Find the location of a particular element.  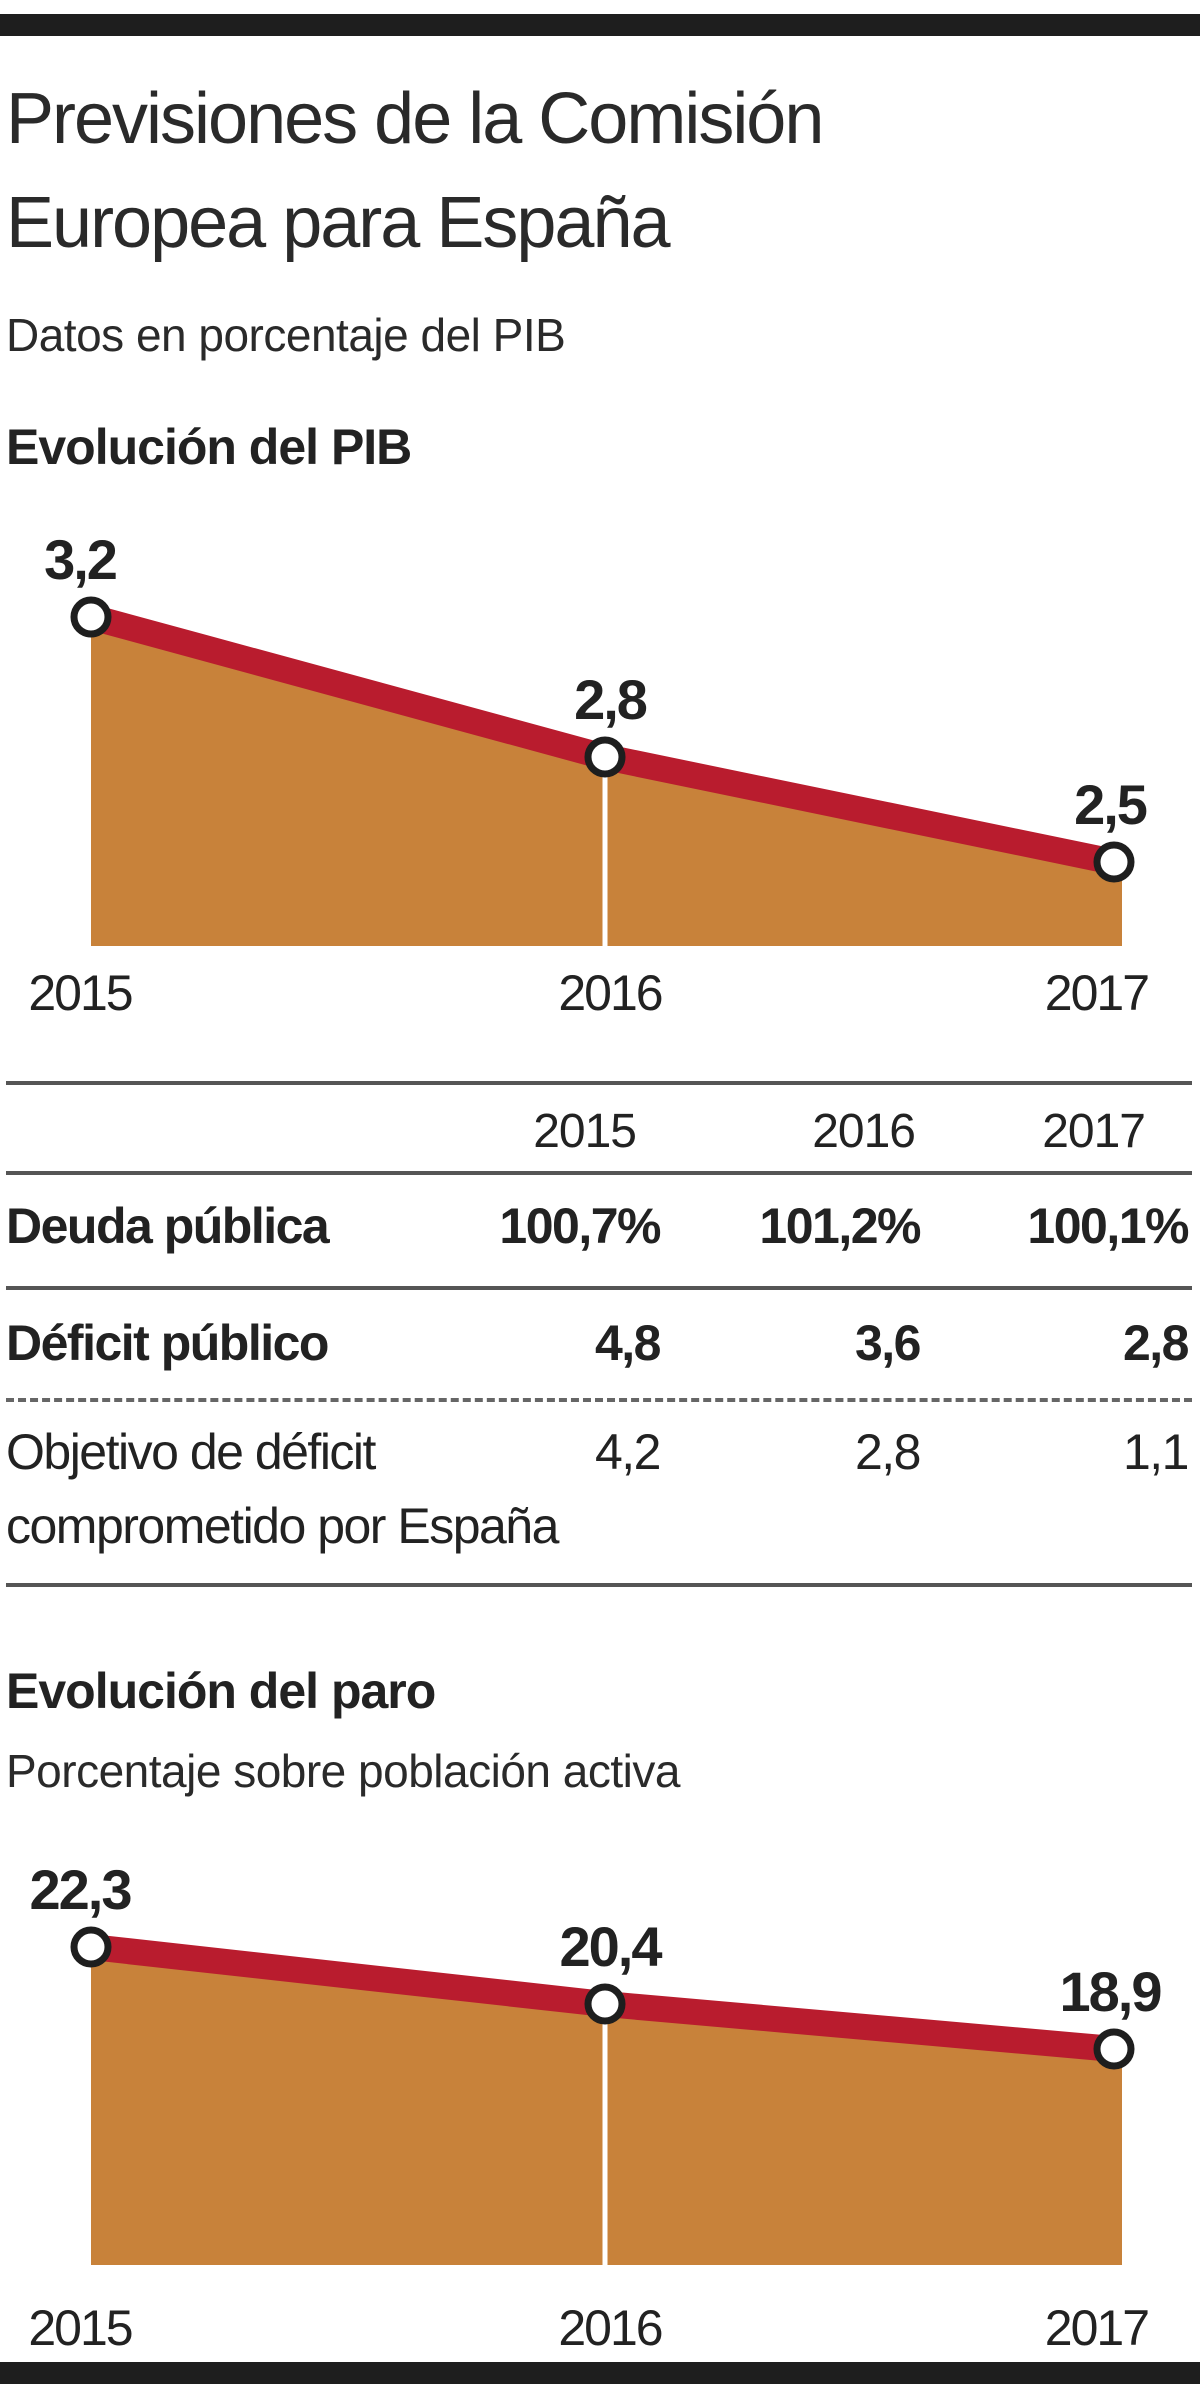

paro-data-label-2017: 18,9 is located at coordinates (1111, 1991).